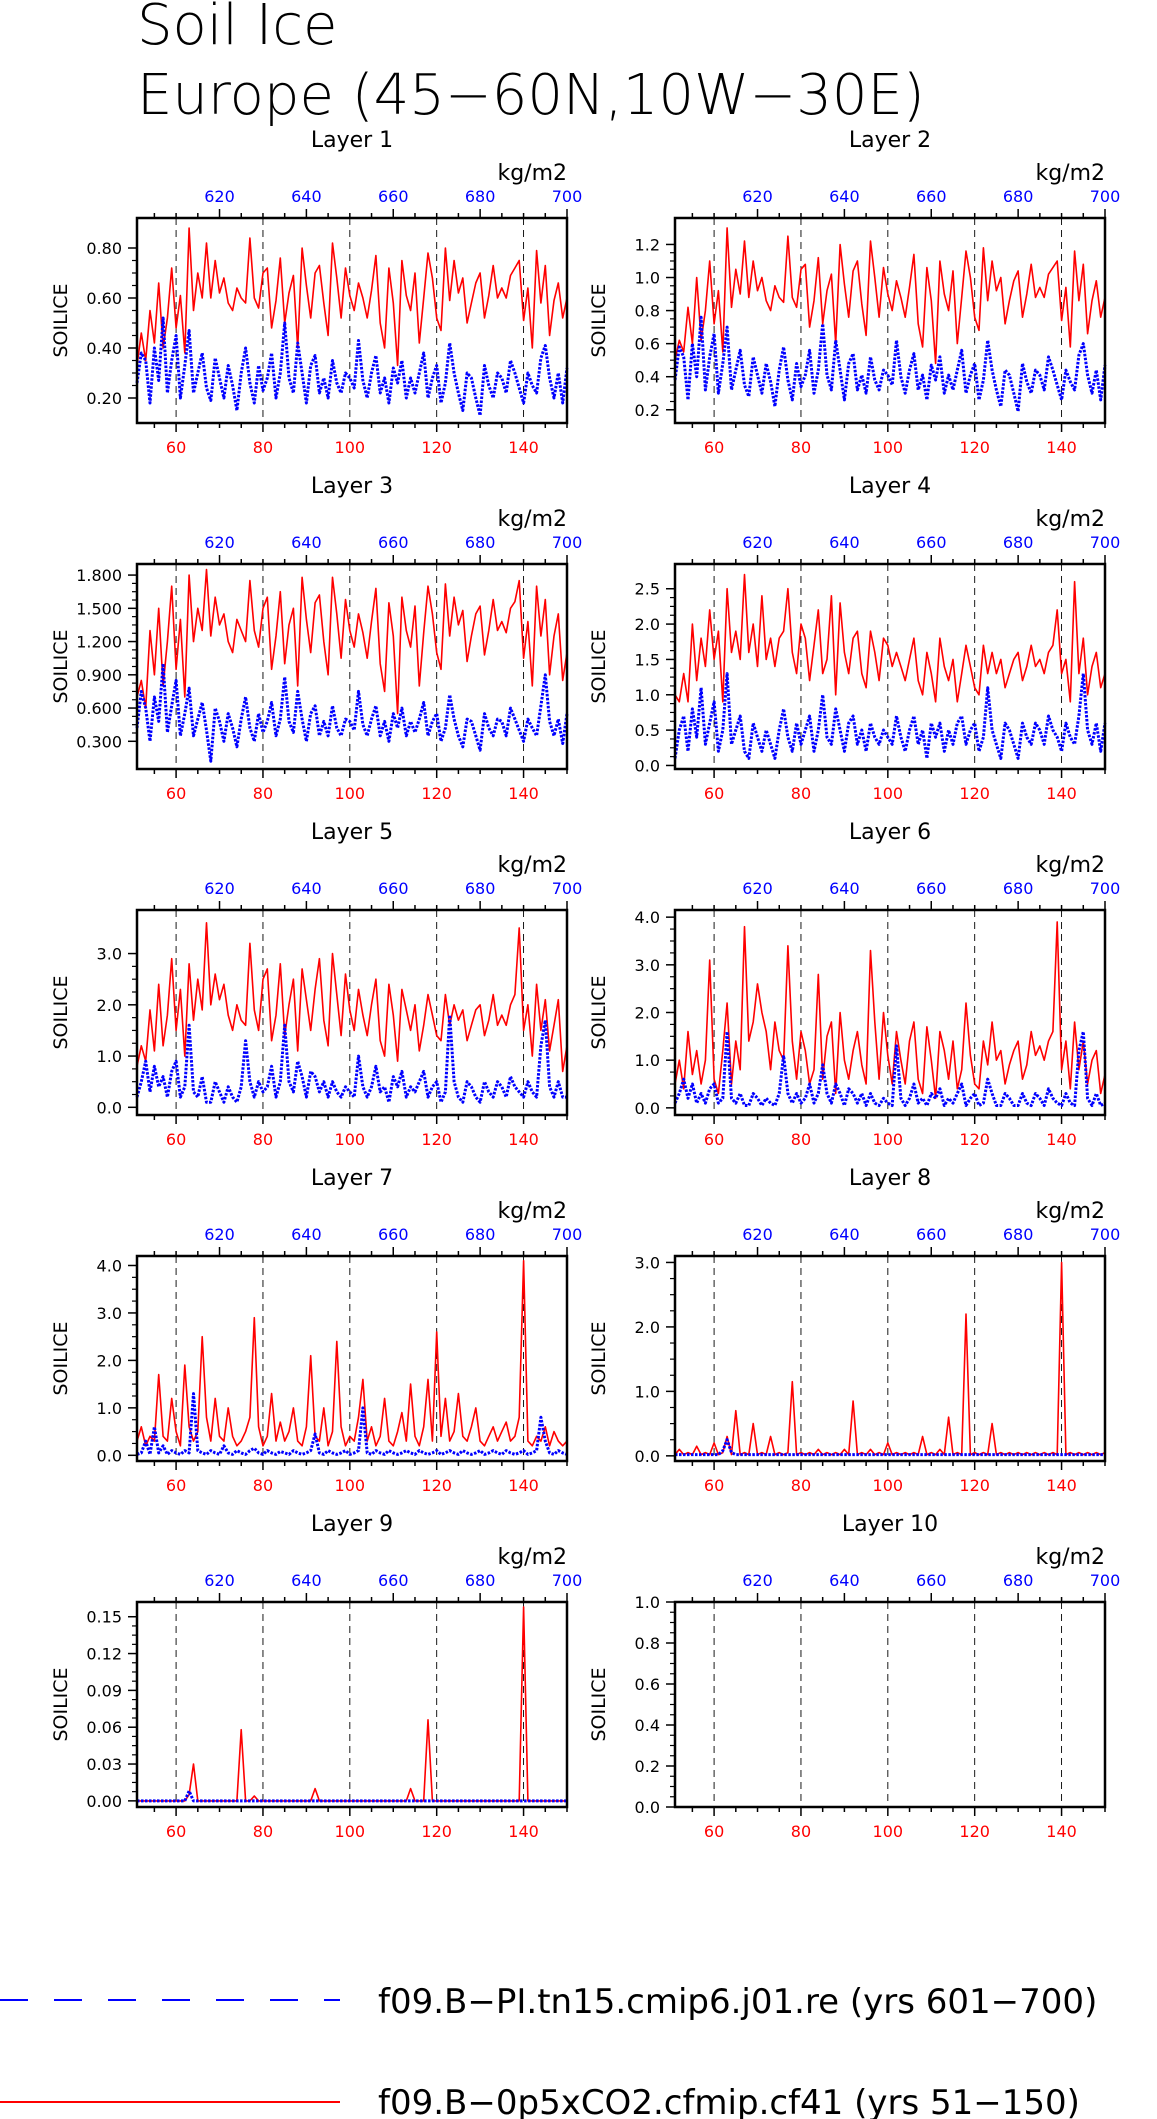 The width and height of the screenshot is (1157, 2119). Describe the element at coordinates (647, 659) in the screenshot. I see `y-tick-label: 1.5` at that location.